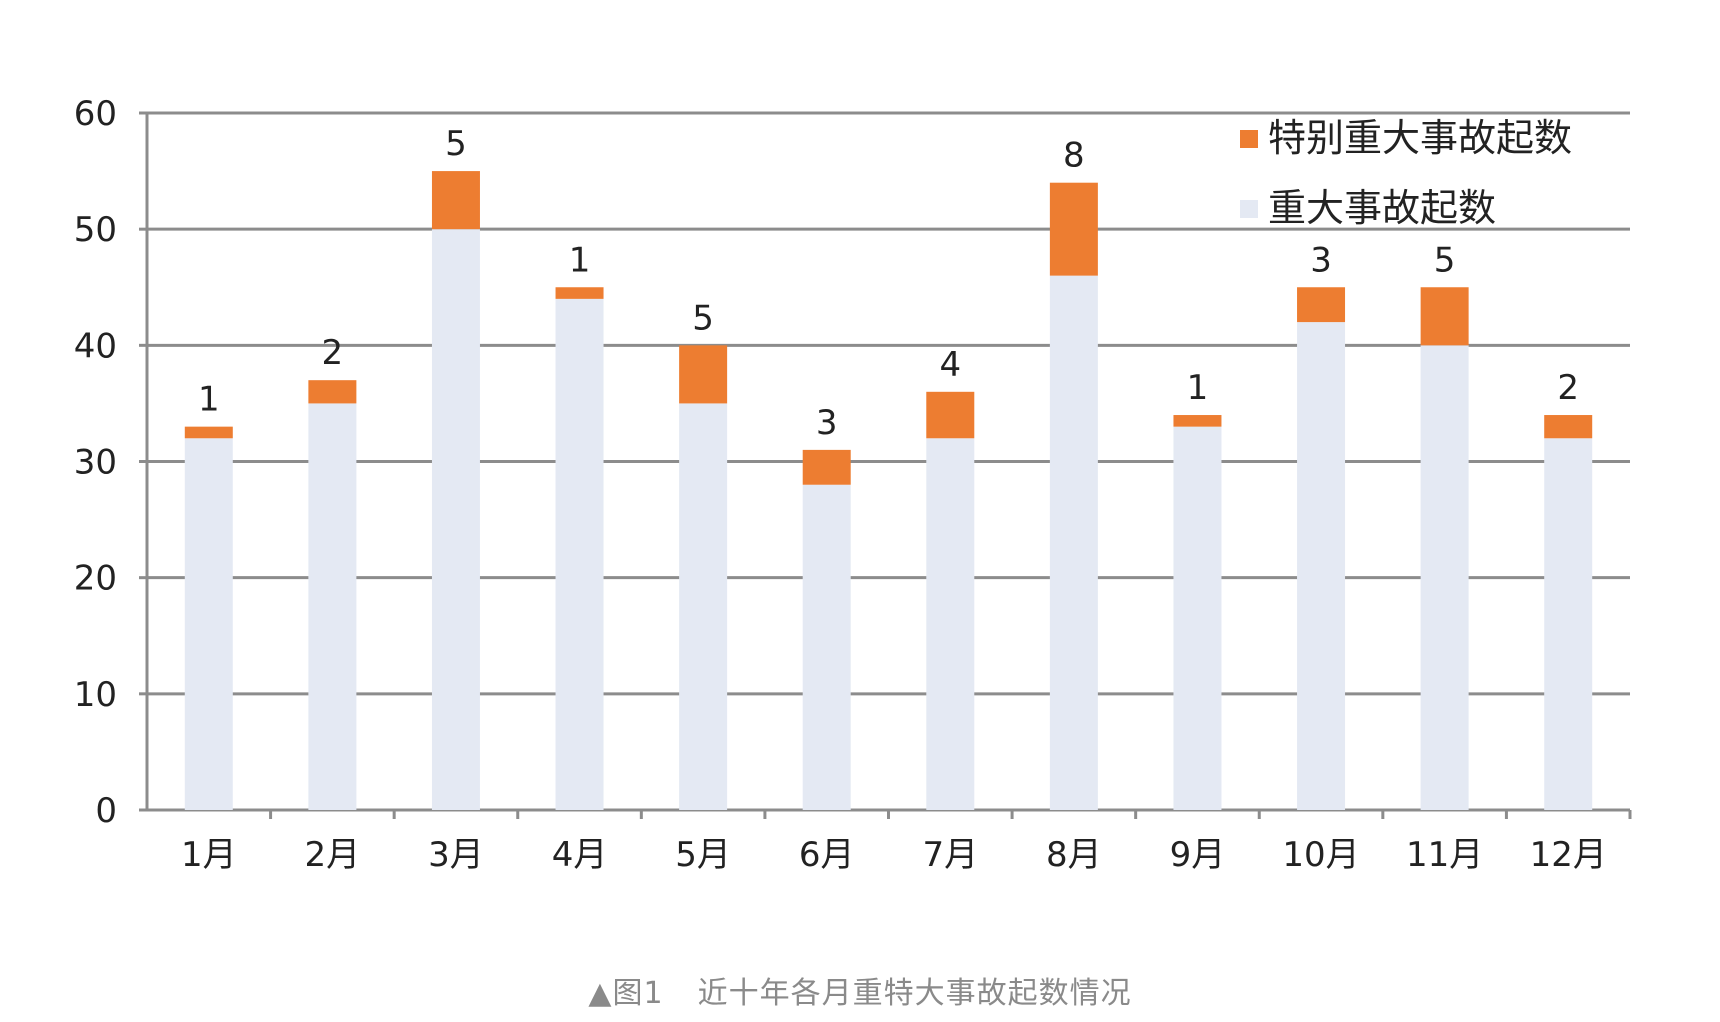  I want to click on x-tick-label: 11月, so click(1444, 855).